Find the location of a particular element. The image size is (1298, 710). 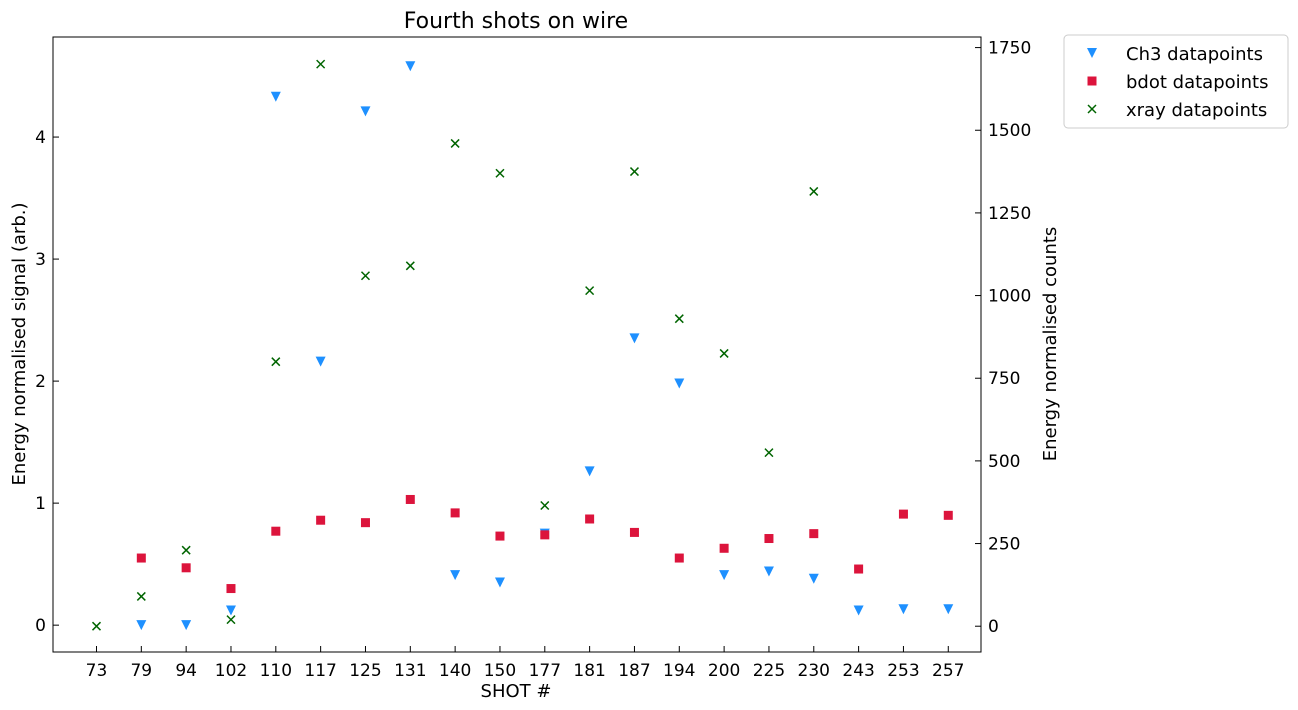

x-tick-label: 79 is located at coordinates (141, 671).